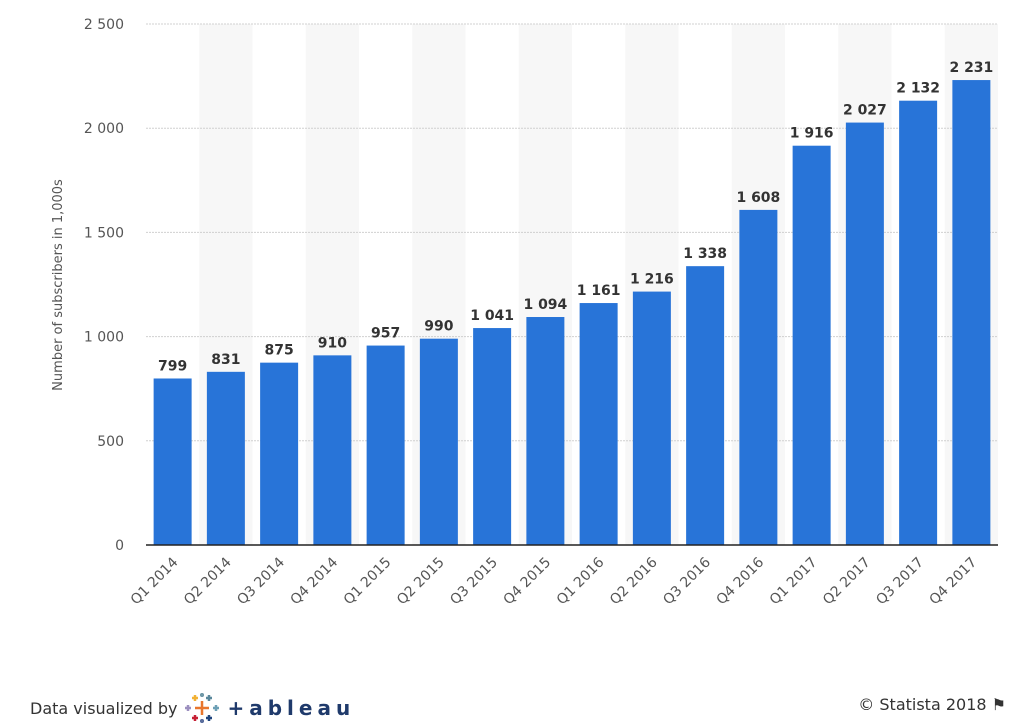 Image resolution: width=1024 pixels, height=726 pixels. What do you see at coordinates (474, 582) in the screenshot?
I see `x-tick-label: Q3 2015` at bounding box center [474, 582].